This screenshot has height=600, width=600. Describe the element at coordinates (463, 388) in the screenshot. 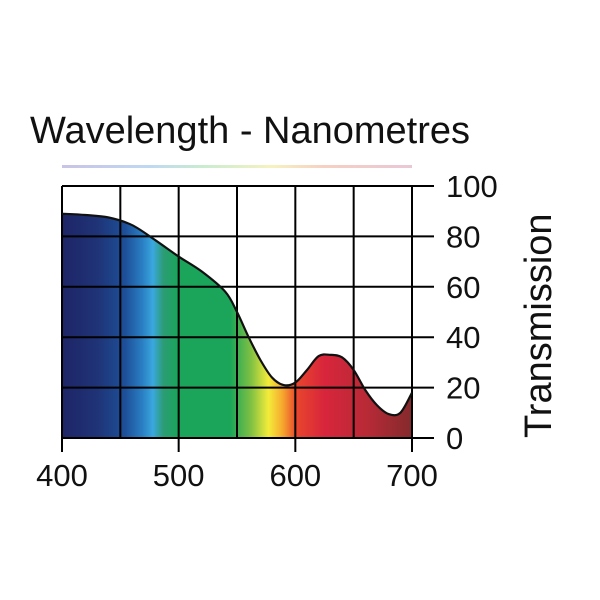

I see `y-tick-label: 20` at that location.